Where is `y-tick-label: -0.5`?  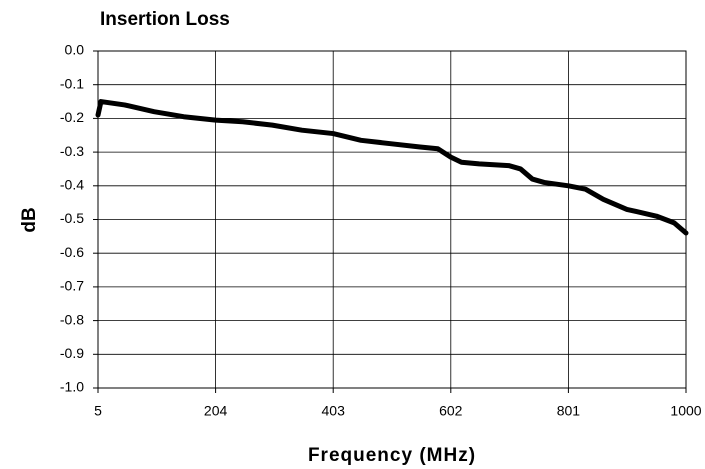 y-tick-label: -0.5 is located at coordinates (72, 218).